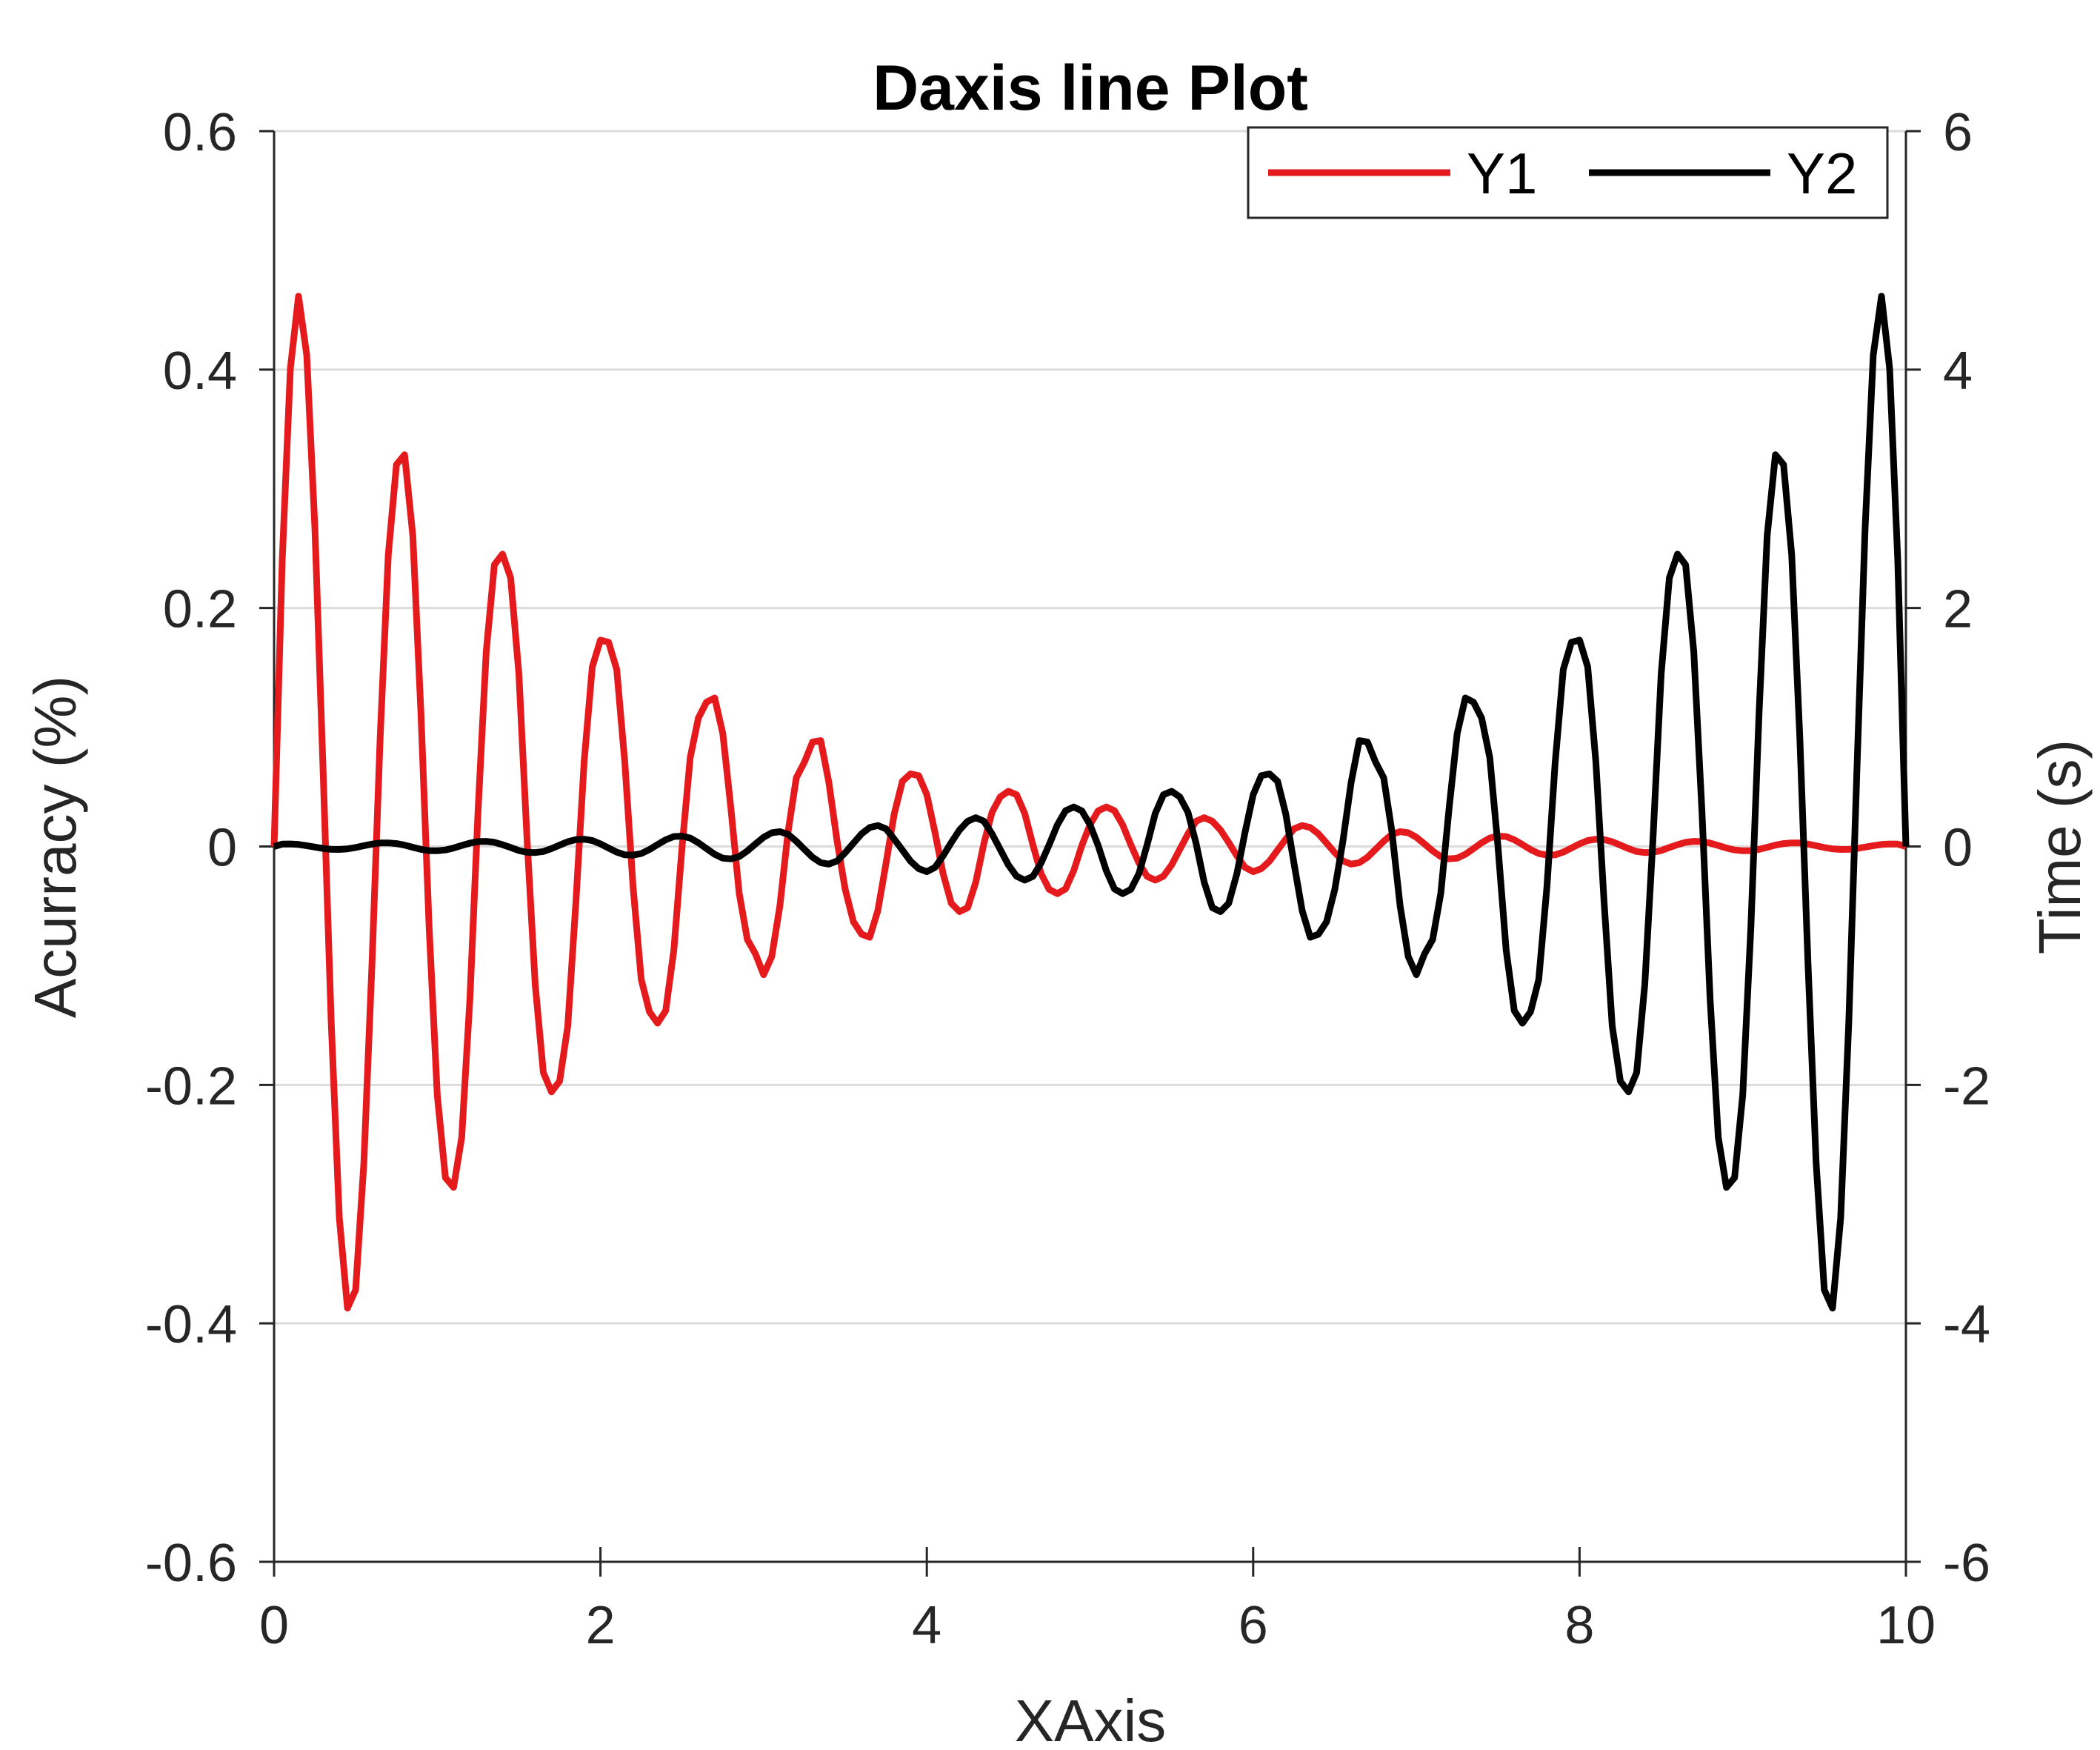  What do you see at coordinates (601, 1625) in the screenshot?
I see `x-tick-label: 2` at bounding box center [601, 1625].